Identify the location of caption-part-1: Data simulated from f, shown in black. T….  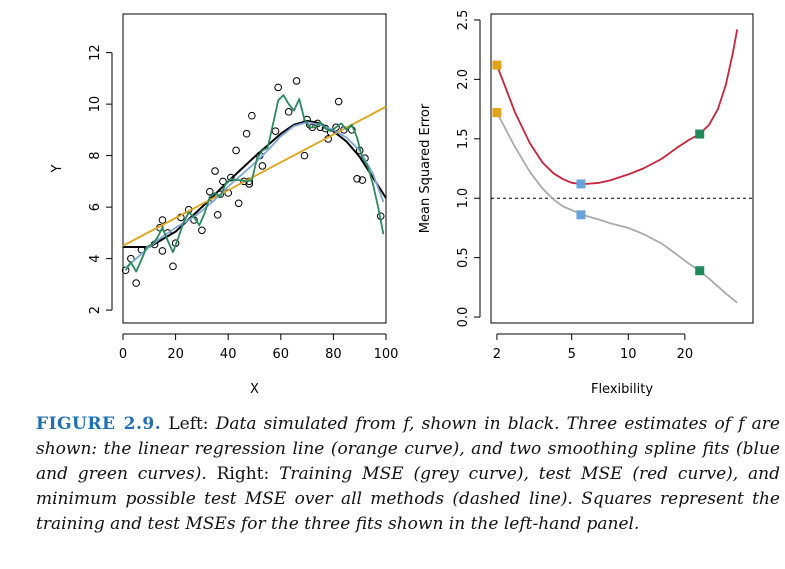
(408, 449).